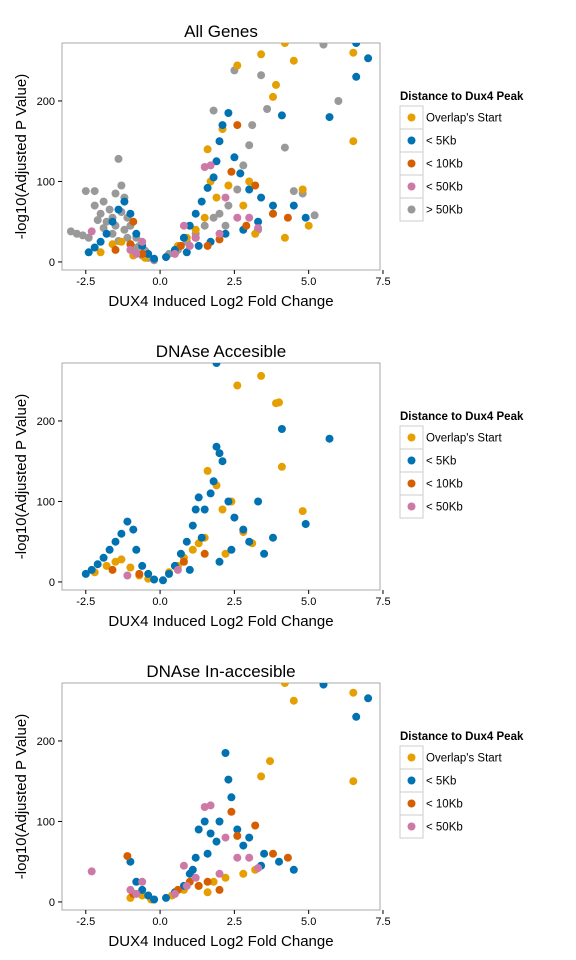  What do you see at coordinates (308, 922) in the screenshot?
I see `x-tick-label: 5.0` at bounding box center [308, 922].